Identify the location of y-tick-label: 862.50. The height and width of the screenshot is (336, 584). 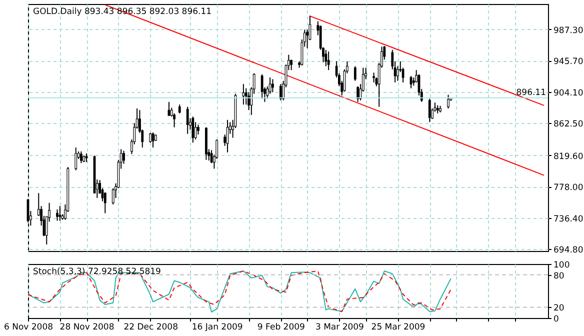
(569, 125).